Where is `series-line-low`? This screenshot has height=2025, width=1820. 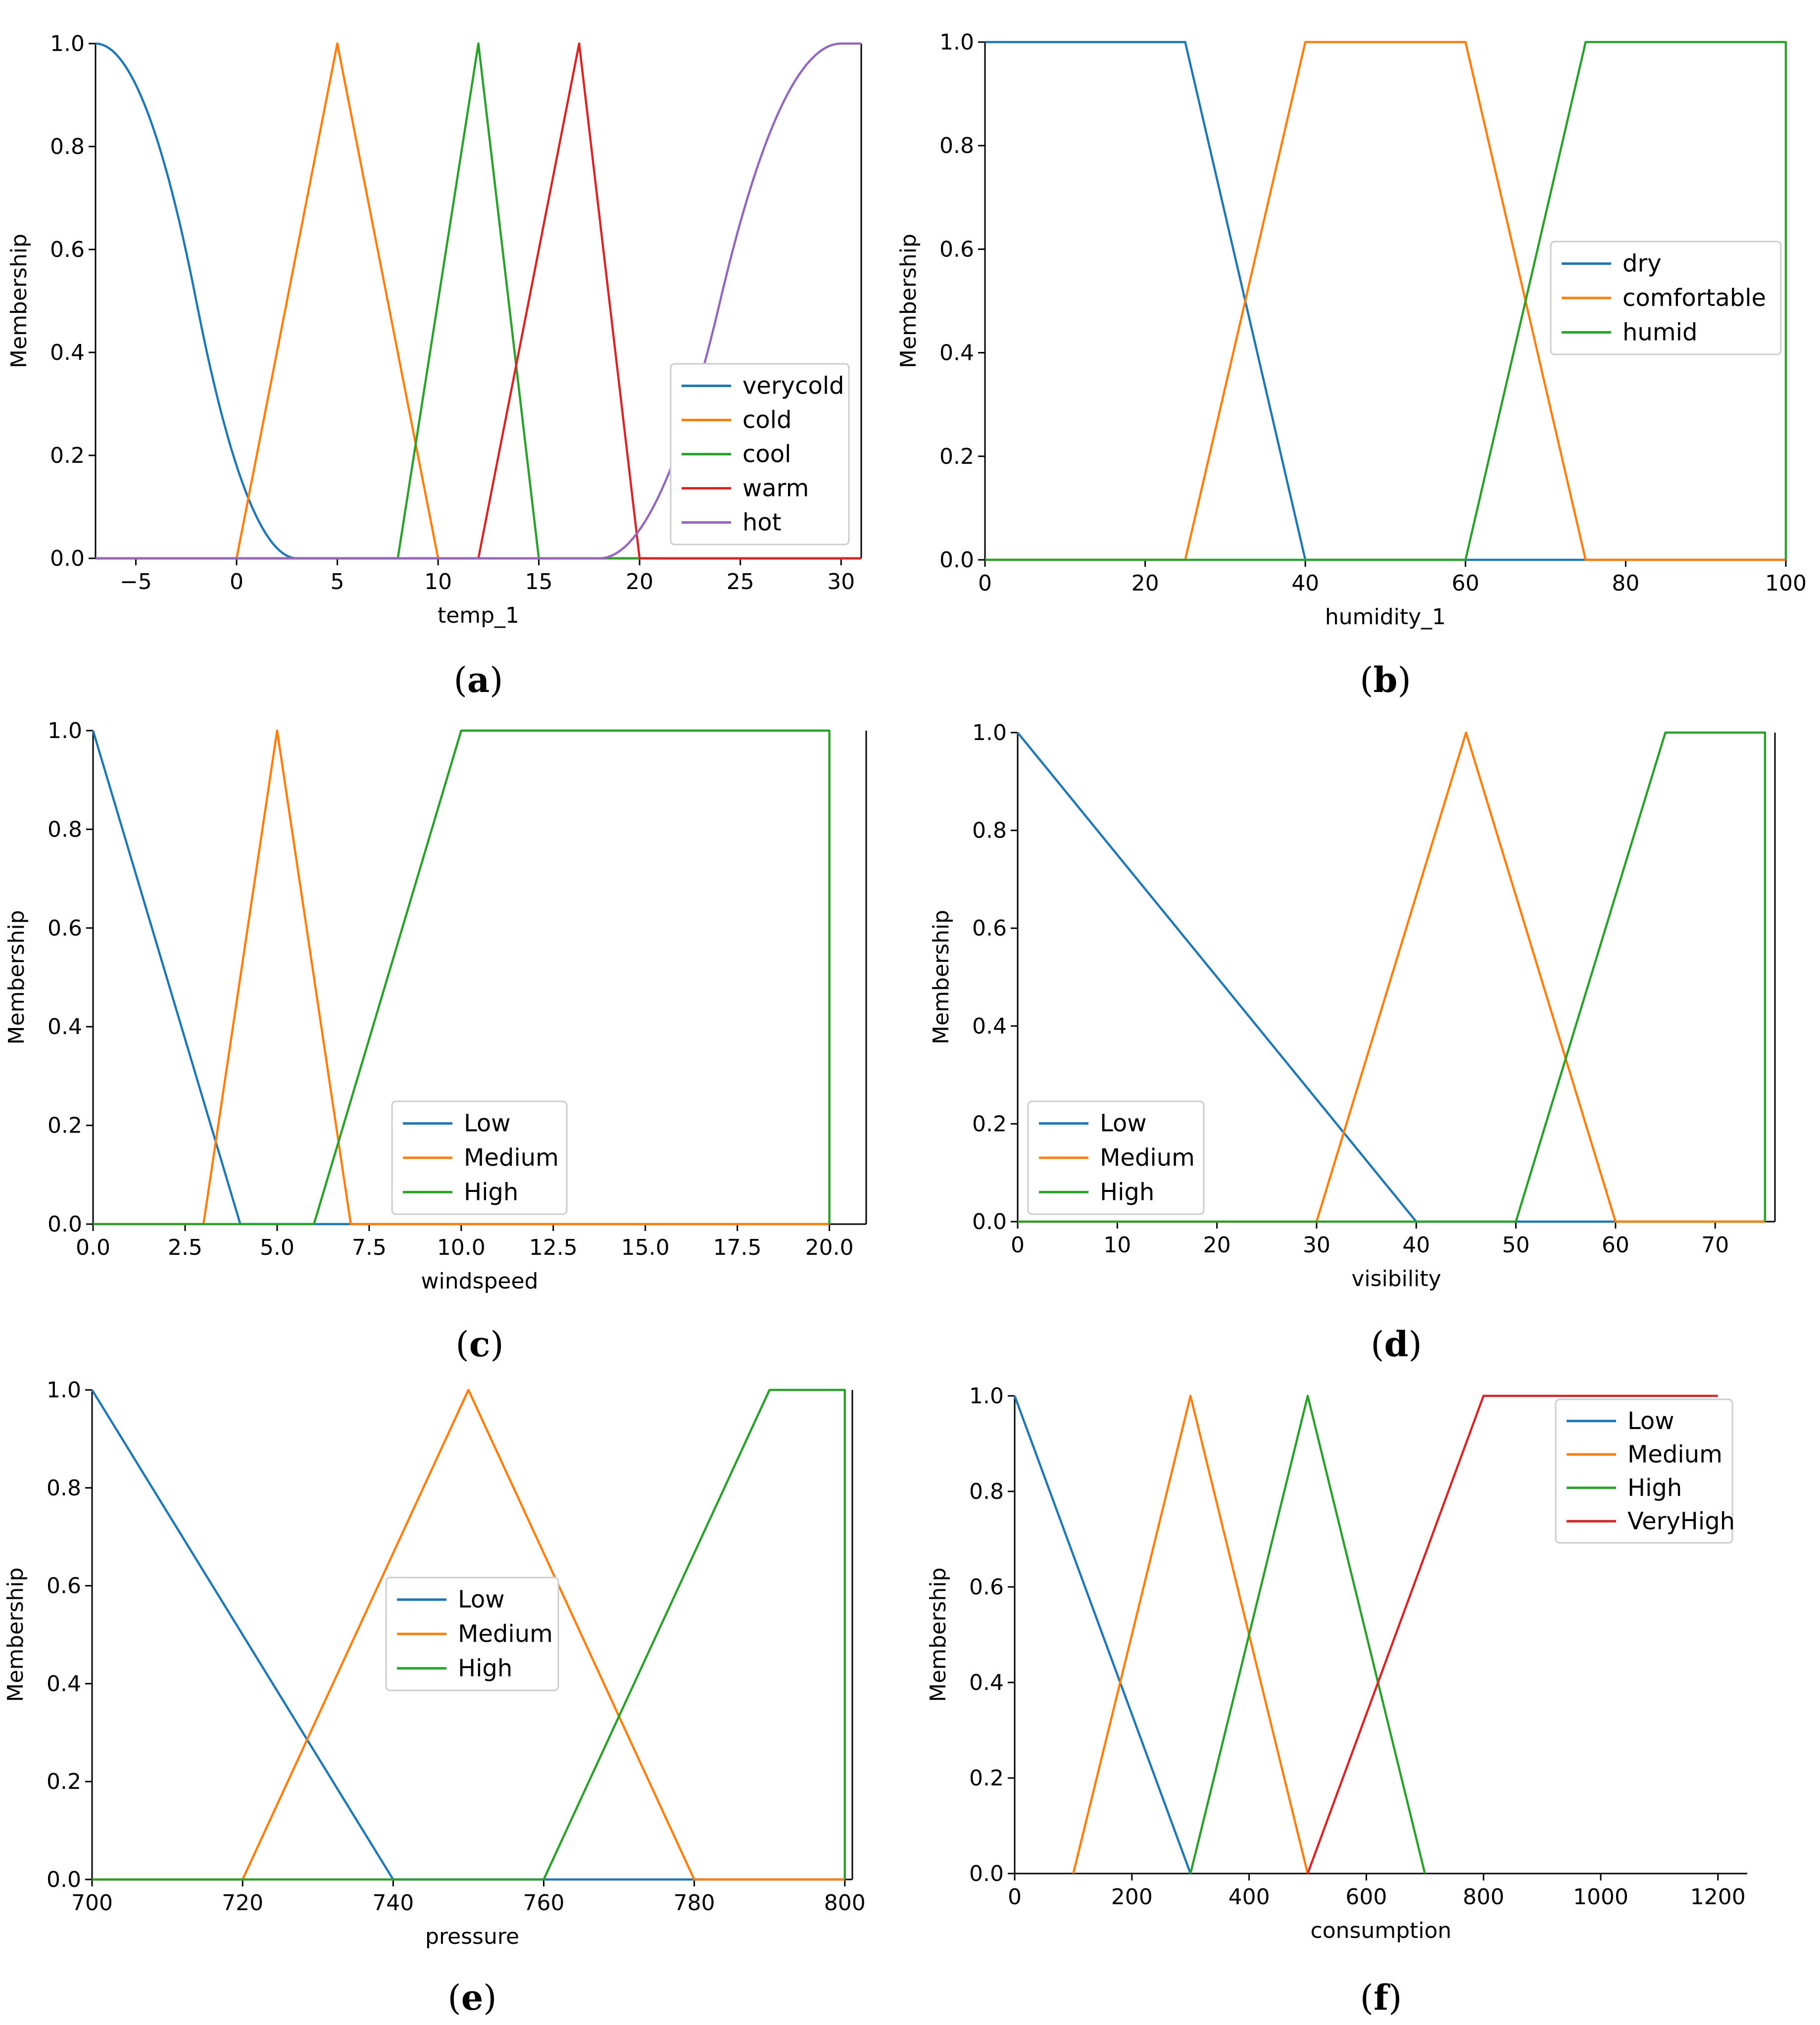 series-line-low is located at coordinates (1102, 1634).